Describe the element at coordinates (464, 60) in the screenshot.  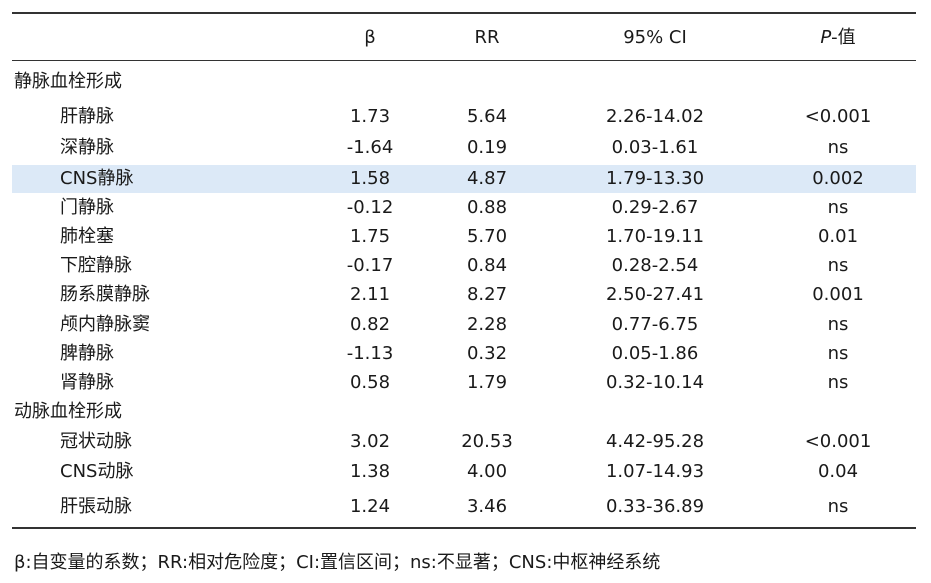
I see `header-rule` at that location.